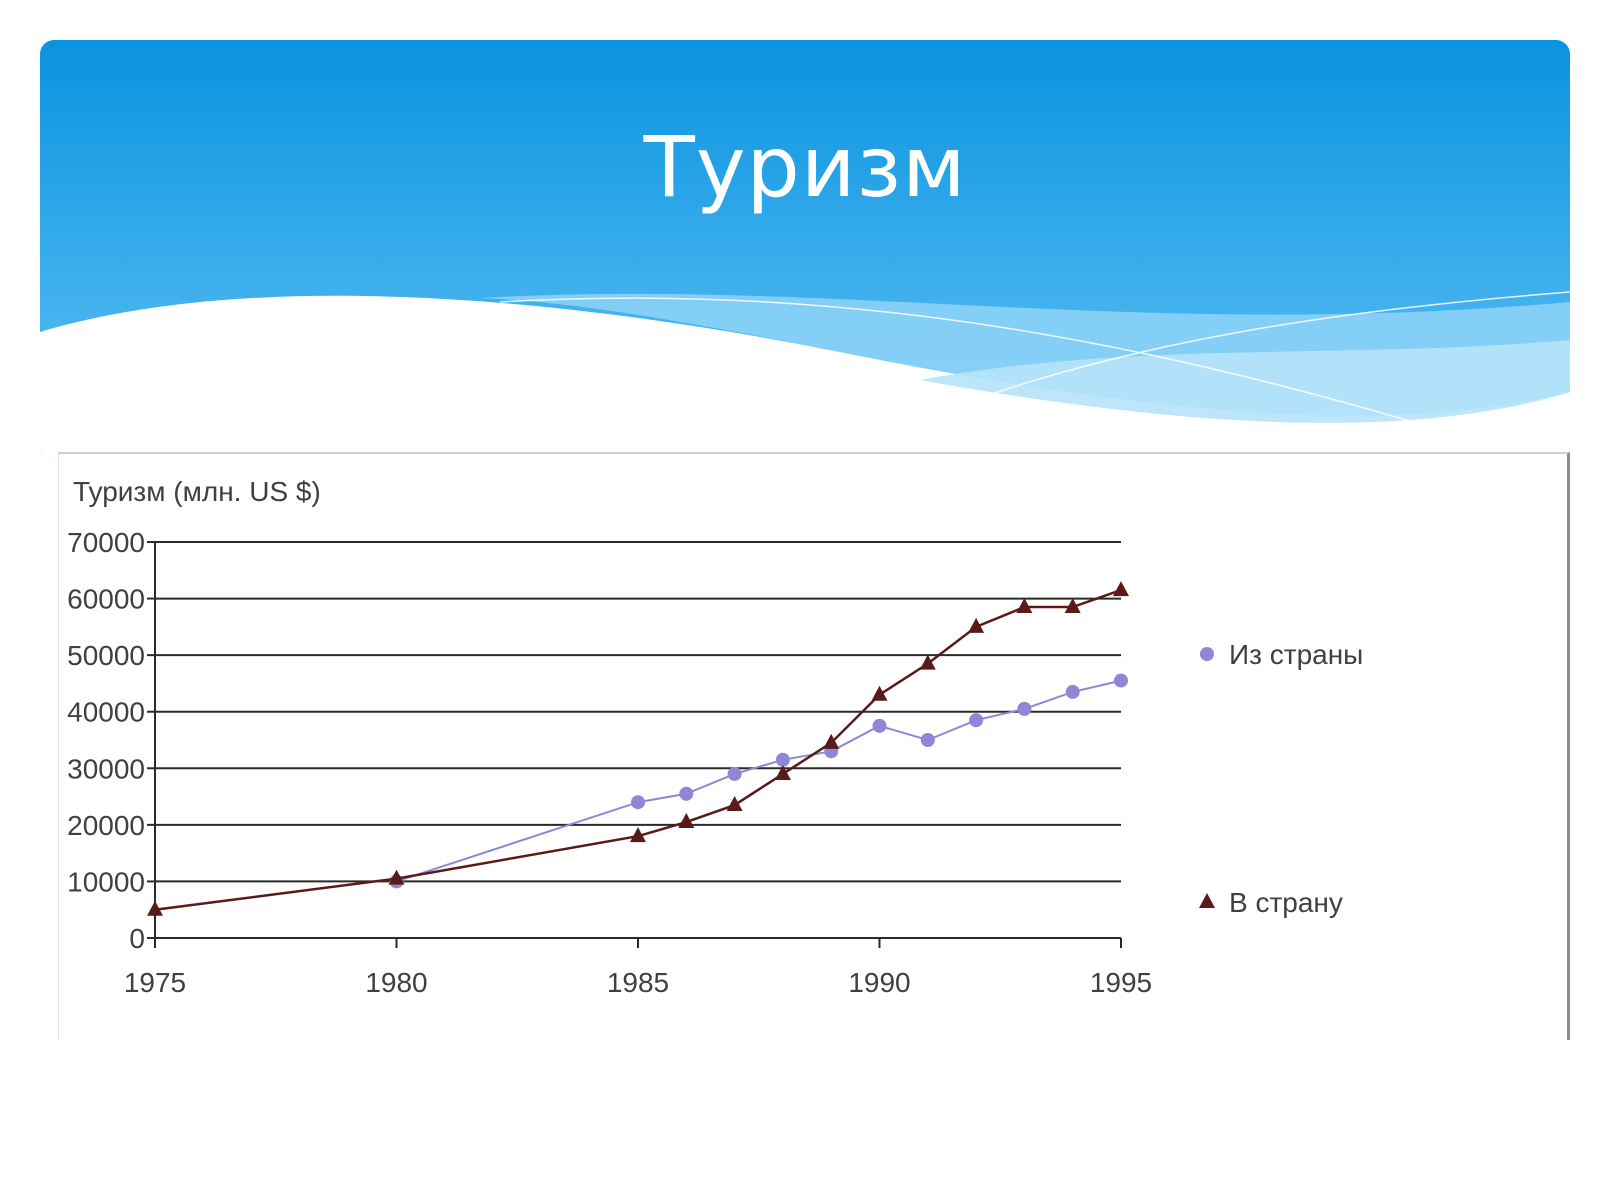 This screenshot has width=1600, height=1200. I want to click on y-tick-label: 10000, so click(106, 881).